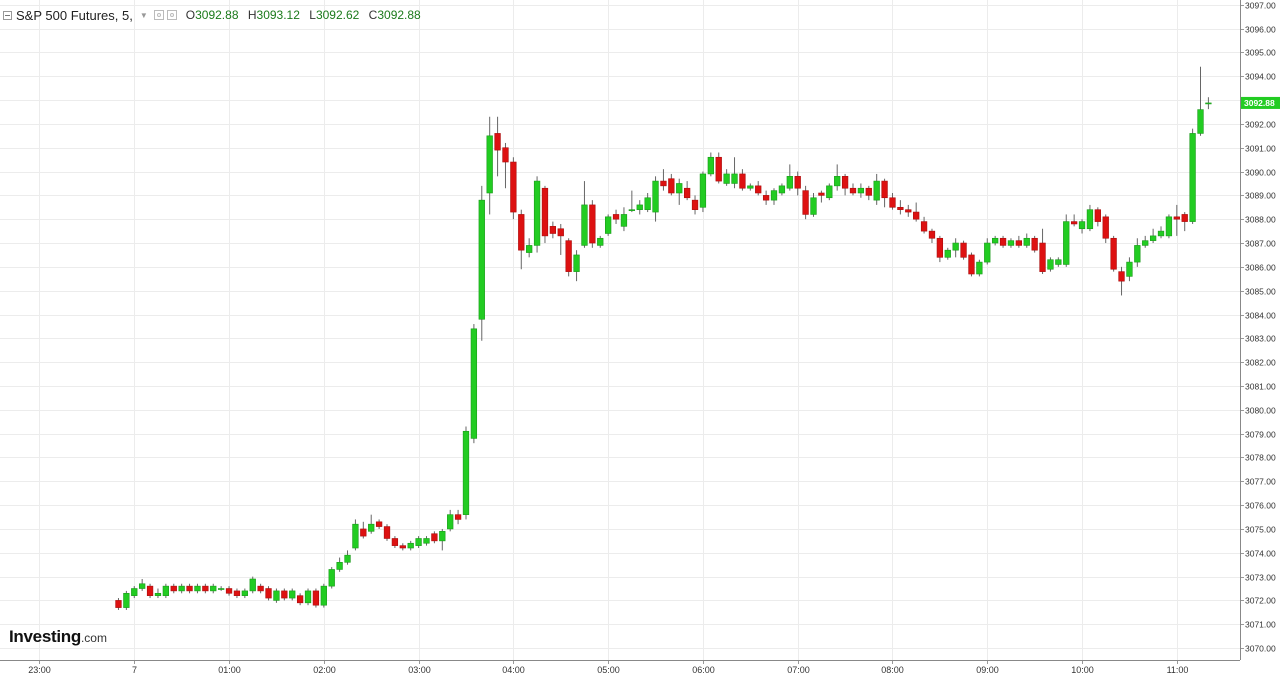 The image size is (1280, 677). What do you see at coordinates (74, 15) in the screenshot?
I see `instrument-title: S&P 500 Futures, 5,` at bounding box center [74, 15].